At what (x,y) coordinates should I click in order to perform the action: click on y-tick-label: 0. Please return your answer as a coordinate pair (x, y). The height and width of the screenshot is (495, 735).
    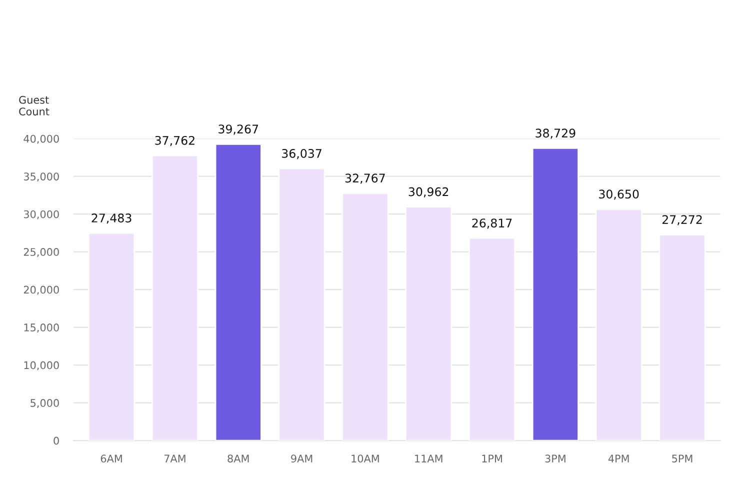
    Looking at the image, I should click on (56, 440).